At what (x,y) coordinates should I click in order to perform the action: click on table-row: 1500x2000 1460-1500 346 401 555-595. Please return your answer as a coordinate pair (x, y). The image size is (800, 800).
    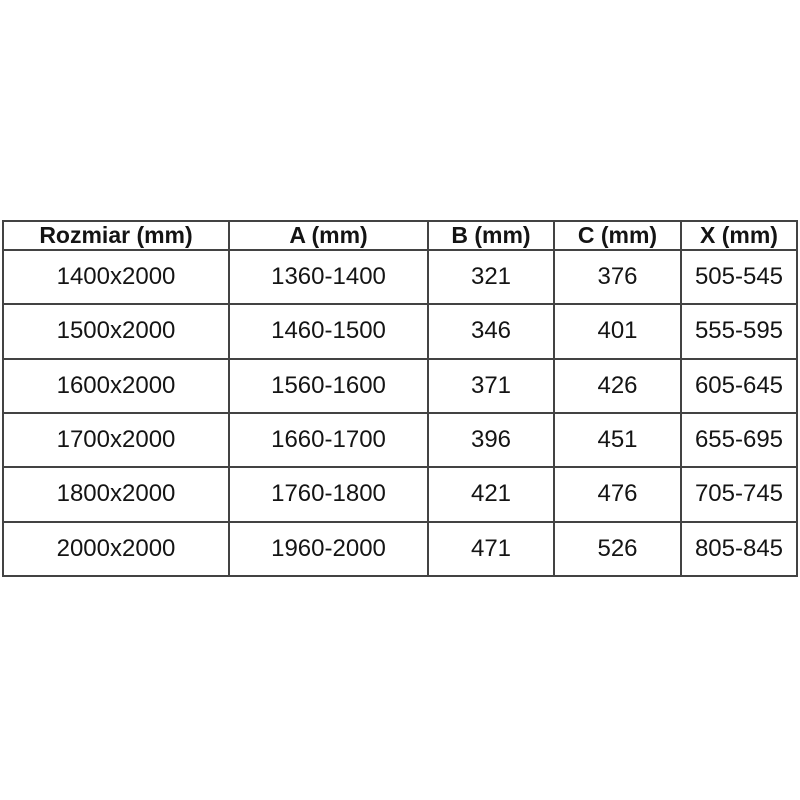
    Looking at the image, I should click on (400, 331).